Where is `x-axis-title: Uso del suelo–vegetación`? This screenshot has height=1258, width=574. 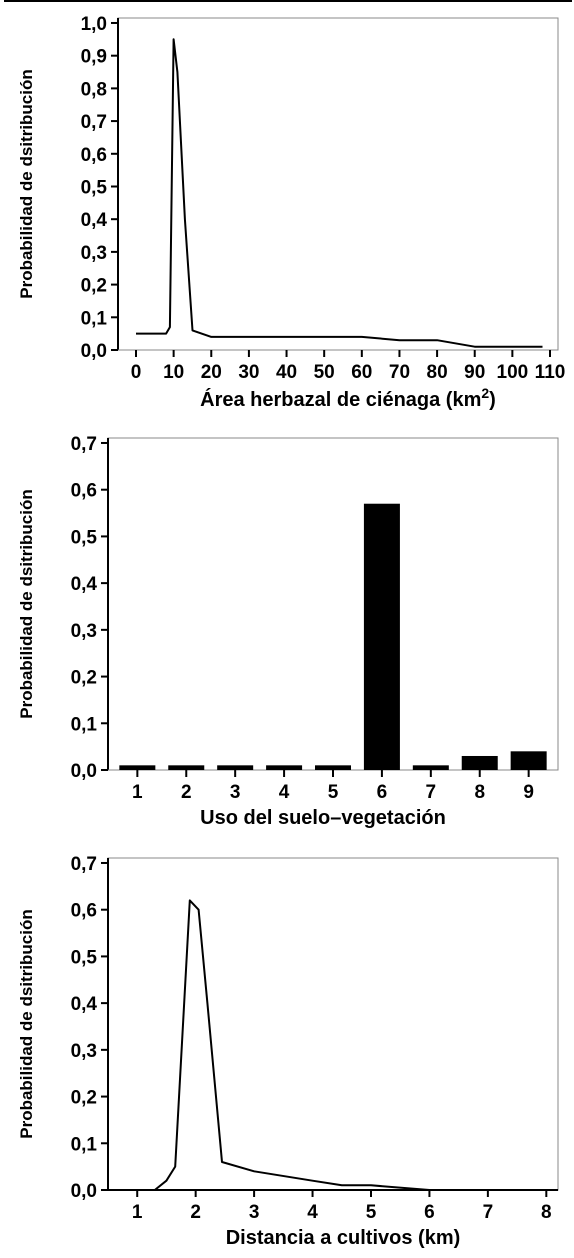 x-axis-title: Uso del suelo–vegetación is located at coordinates (323, 818).